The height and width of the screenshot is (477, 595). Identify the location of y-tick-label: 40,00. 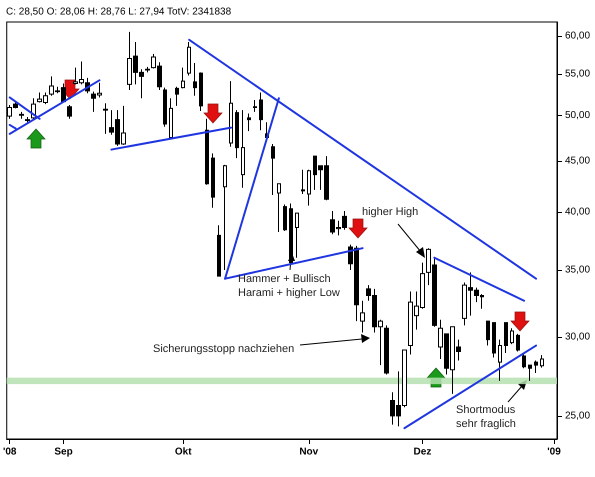
(577, 212).